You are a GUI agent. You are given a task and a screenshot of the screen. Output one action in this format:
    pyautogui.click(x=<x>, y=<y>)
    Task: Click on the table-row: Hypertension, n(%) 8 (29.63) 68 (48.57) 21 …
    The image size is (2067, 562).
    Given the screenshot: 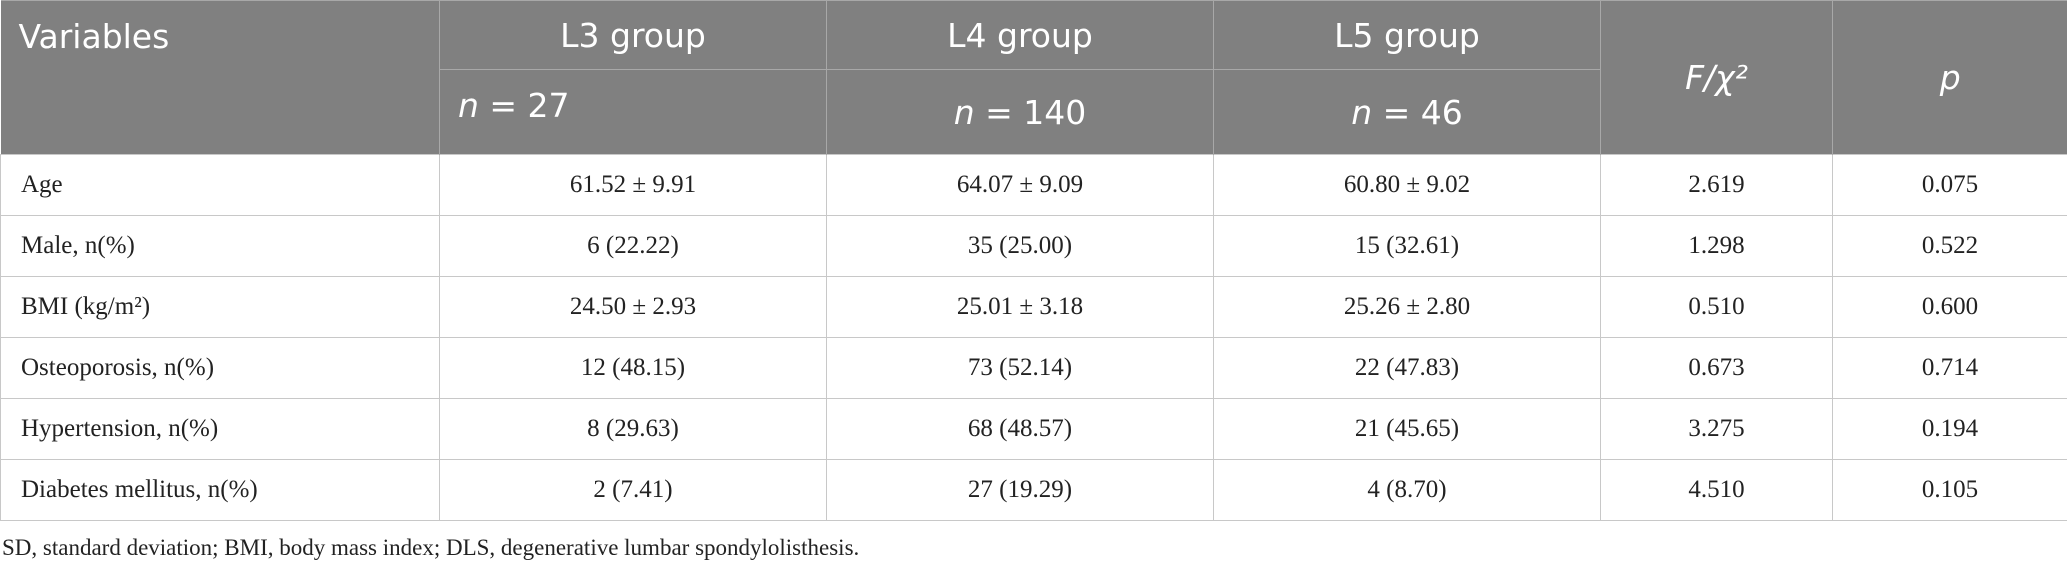 What is the action you would take?
    pyautogui.click(x=1033, y=429)
    